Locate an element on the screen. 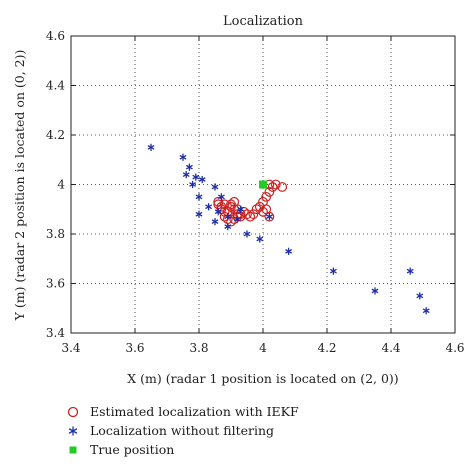 The height and width of the screenshot is (475, 474). chart-title: Localization is located at coordinates (263, 21).